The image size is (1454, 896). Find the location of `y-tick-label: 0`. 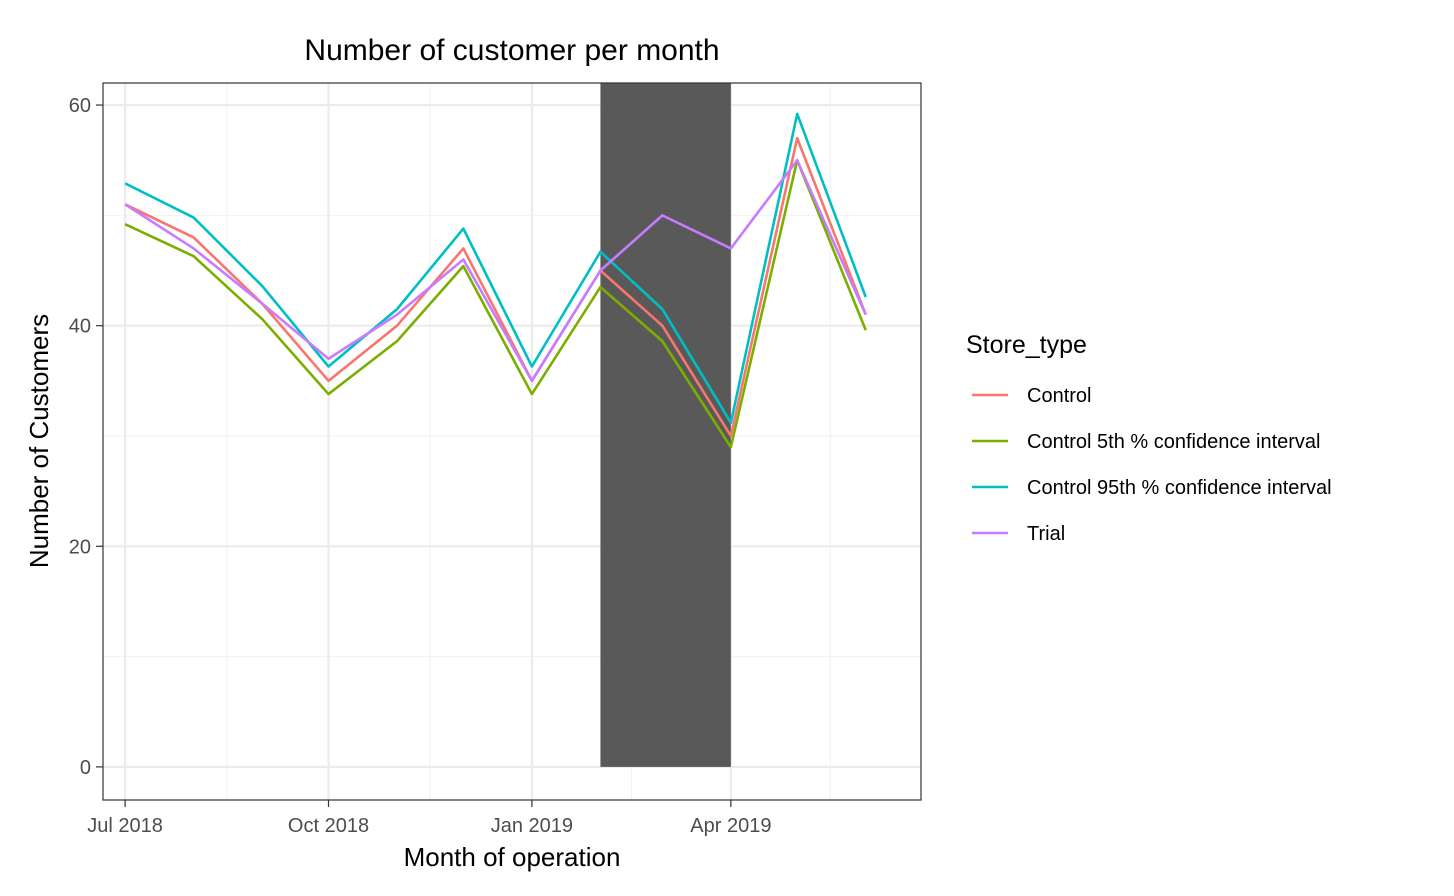

y-tick-label: 0 is located at coordinates (85, 768).